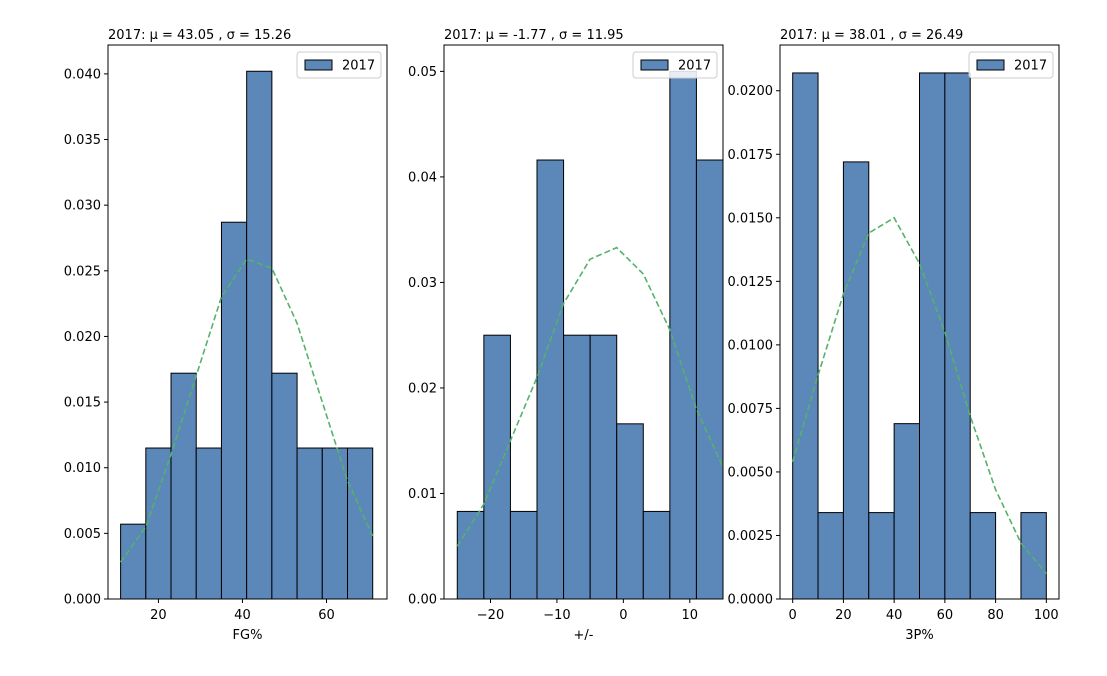  What do you see at coordinates (422, 177) in the screenshot?
I see `y-tick-label: 0.04` at bounding box center [422, 177].